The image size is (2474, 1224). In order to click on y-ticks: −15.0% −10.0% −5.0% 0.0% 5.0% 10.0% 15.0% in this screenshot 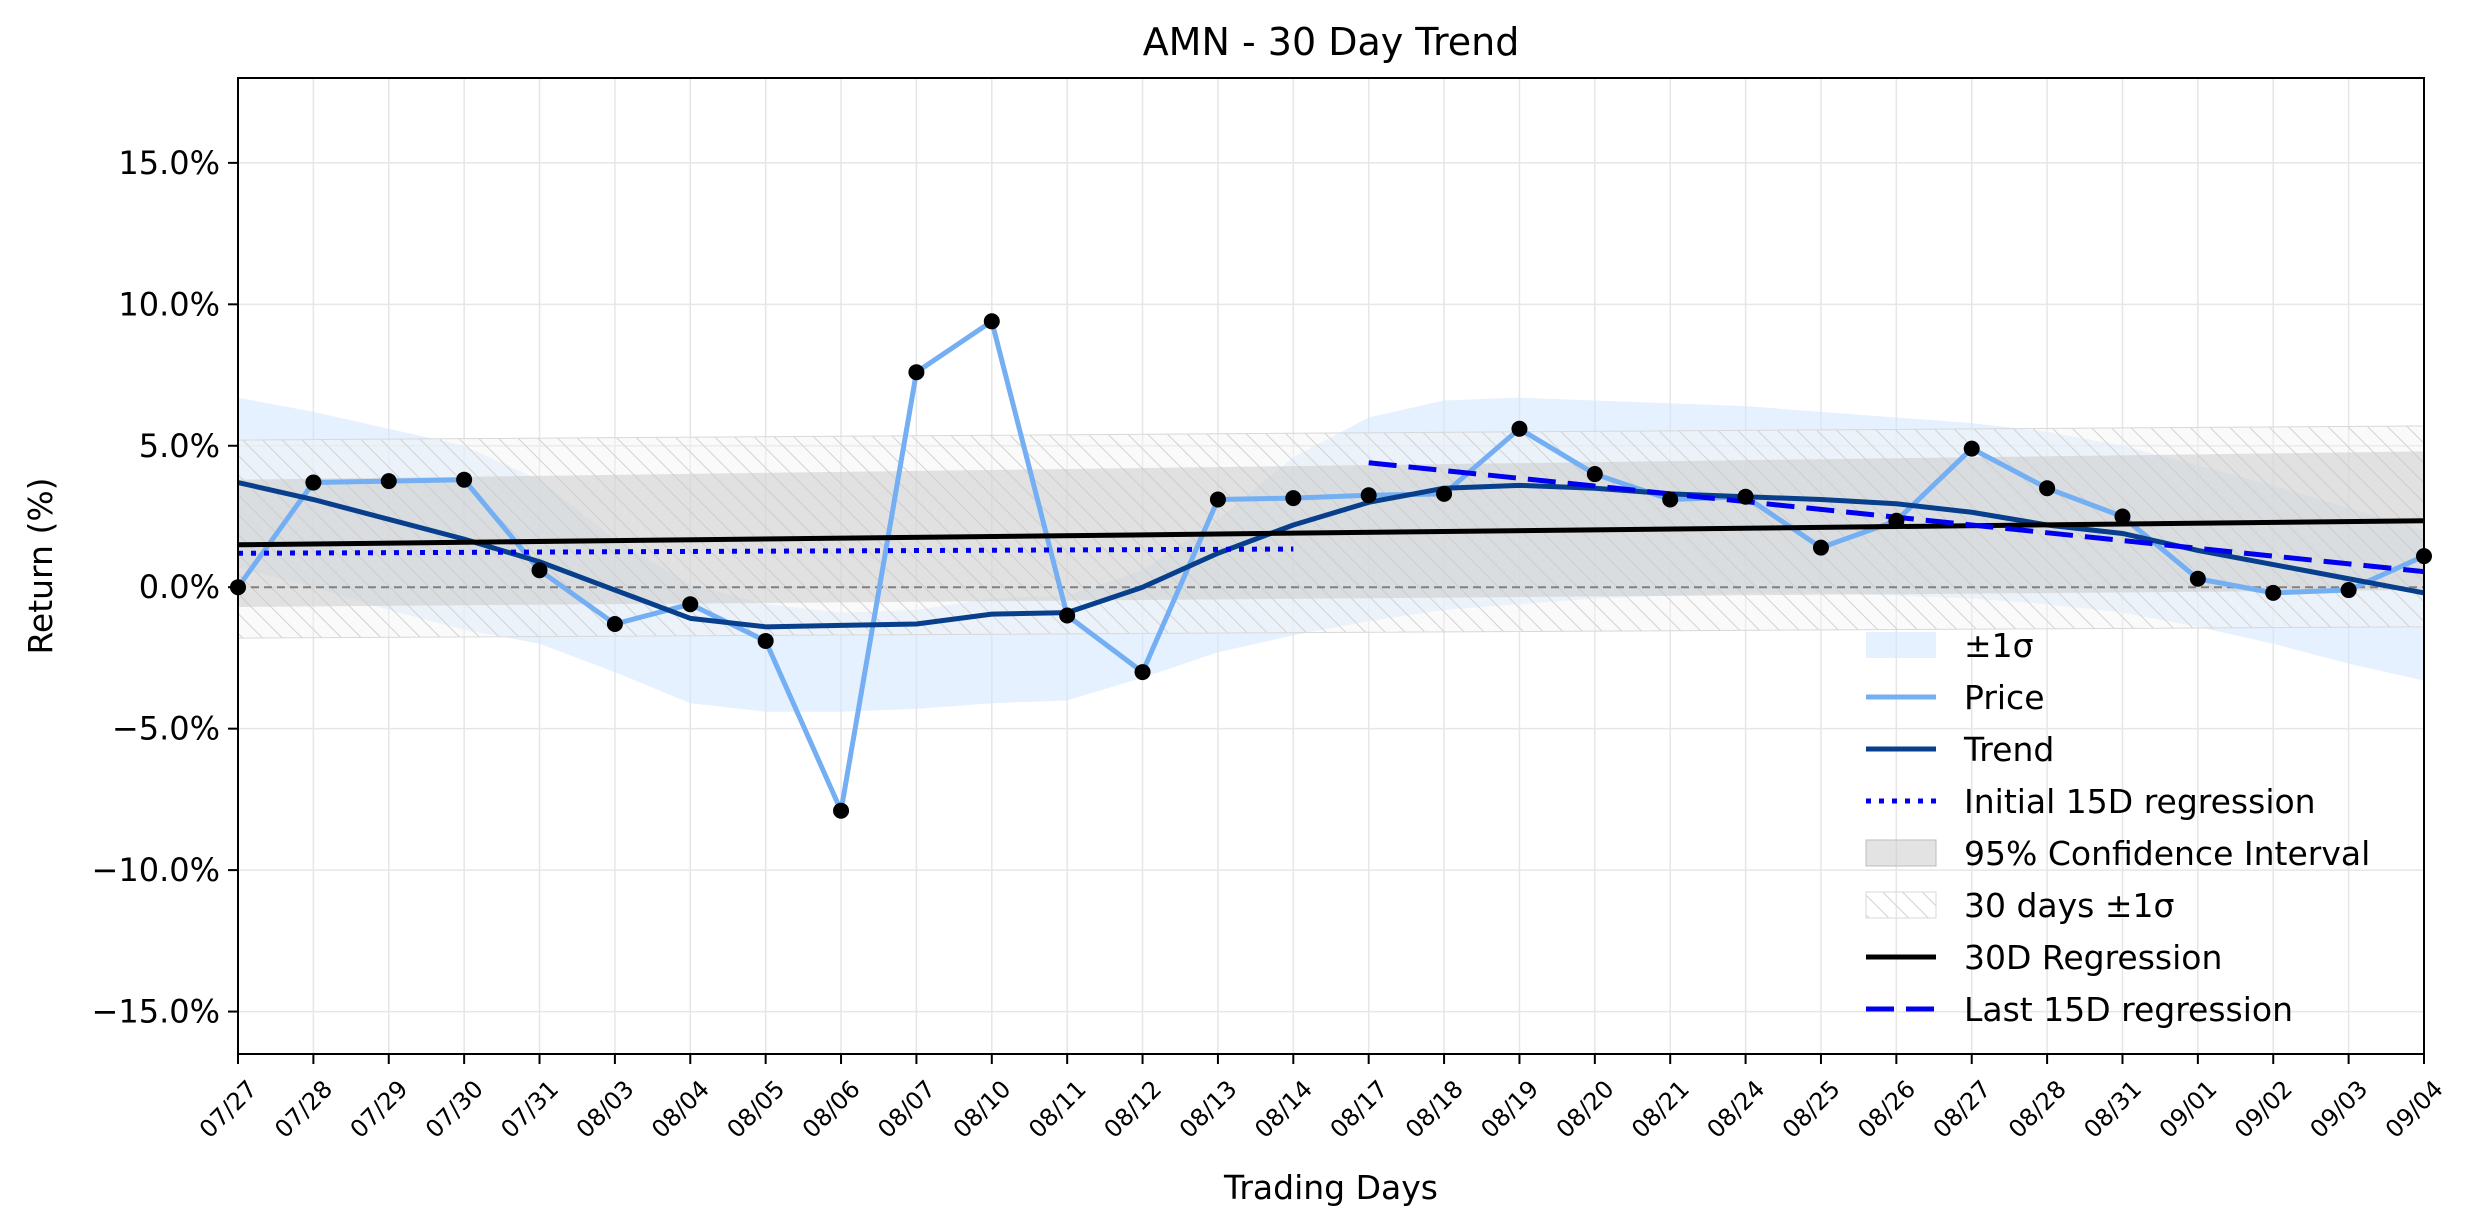, I will do `click(165, 587)`.